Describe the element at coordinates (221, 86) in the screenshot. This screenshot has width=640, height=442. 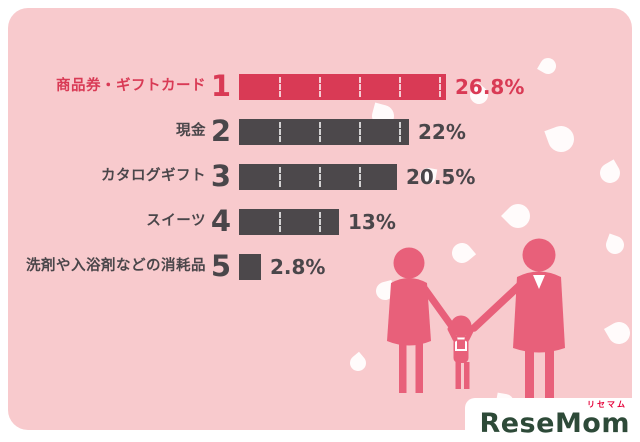
I see `rank-number: 1` at that location.